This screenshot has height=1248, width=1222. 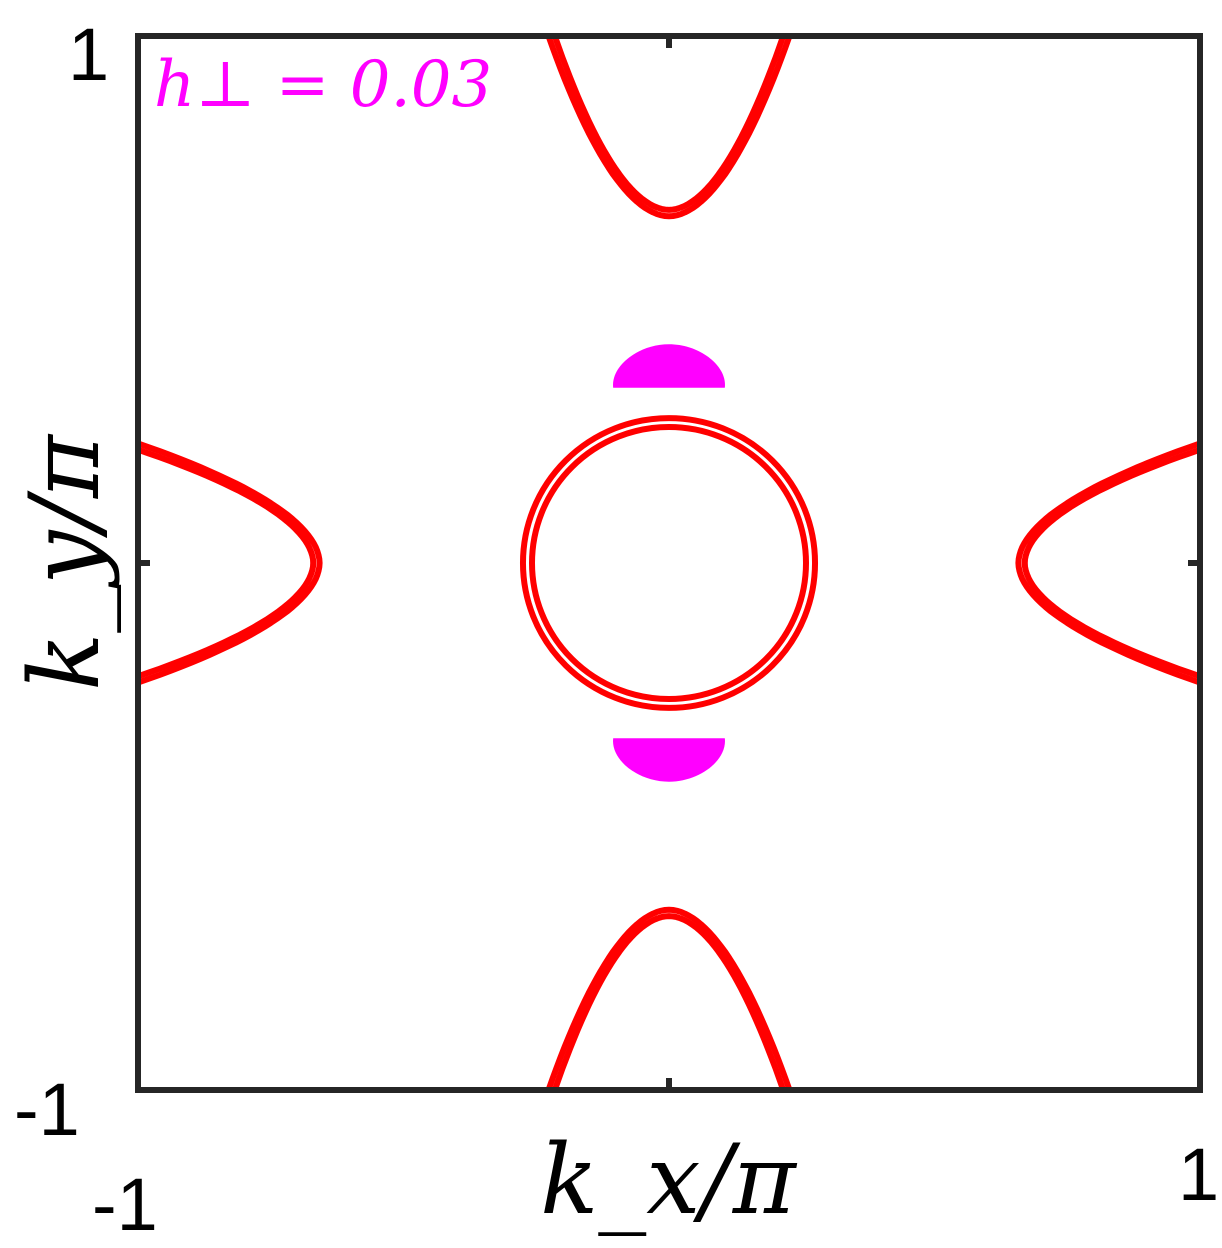 I want to click on pocket-upper, so click(x=669, y=366).